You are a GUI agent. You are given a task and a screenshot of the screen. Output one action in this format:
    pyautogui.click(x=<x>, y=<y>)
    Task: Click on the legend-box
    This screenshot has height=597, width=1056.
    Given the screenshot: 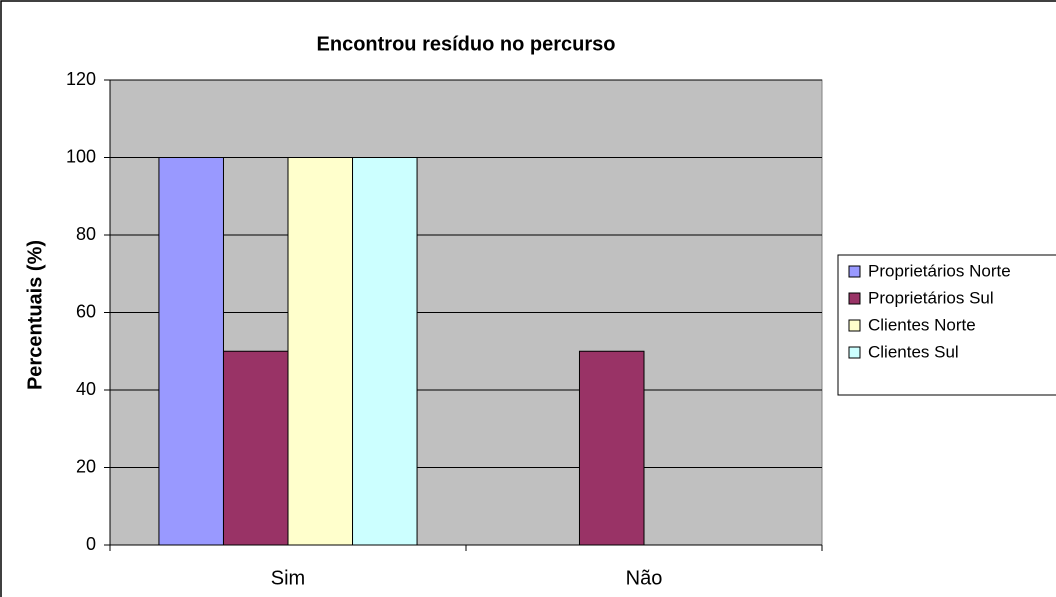 What is the action you would take?
    pyautogui.click(x=946, y=325)
    